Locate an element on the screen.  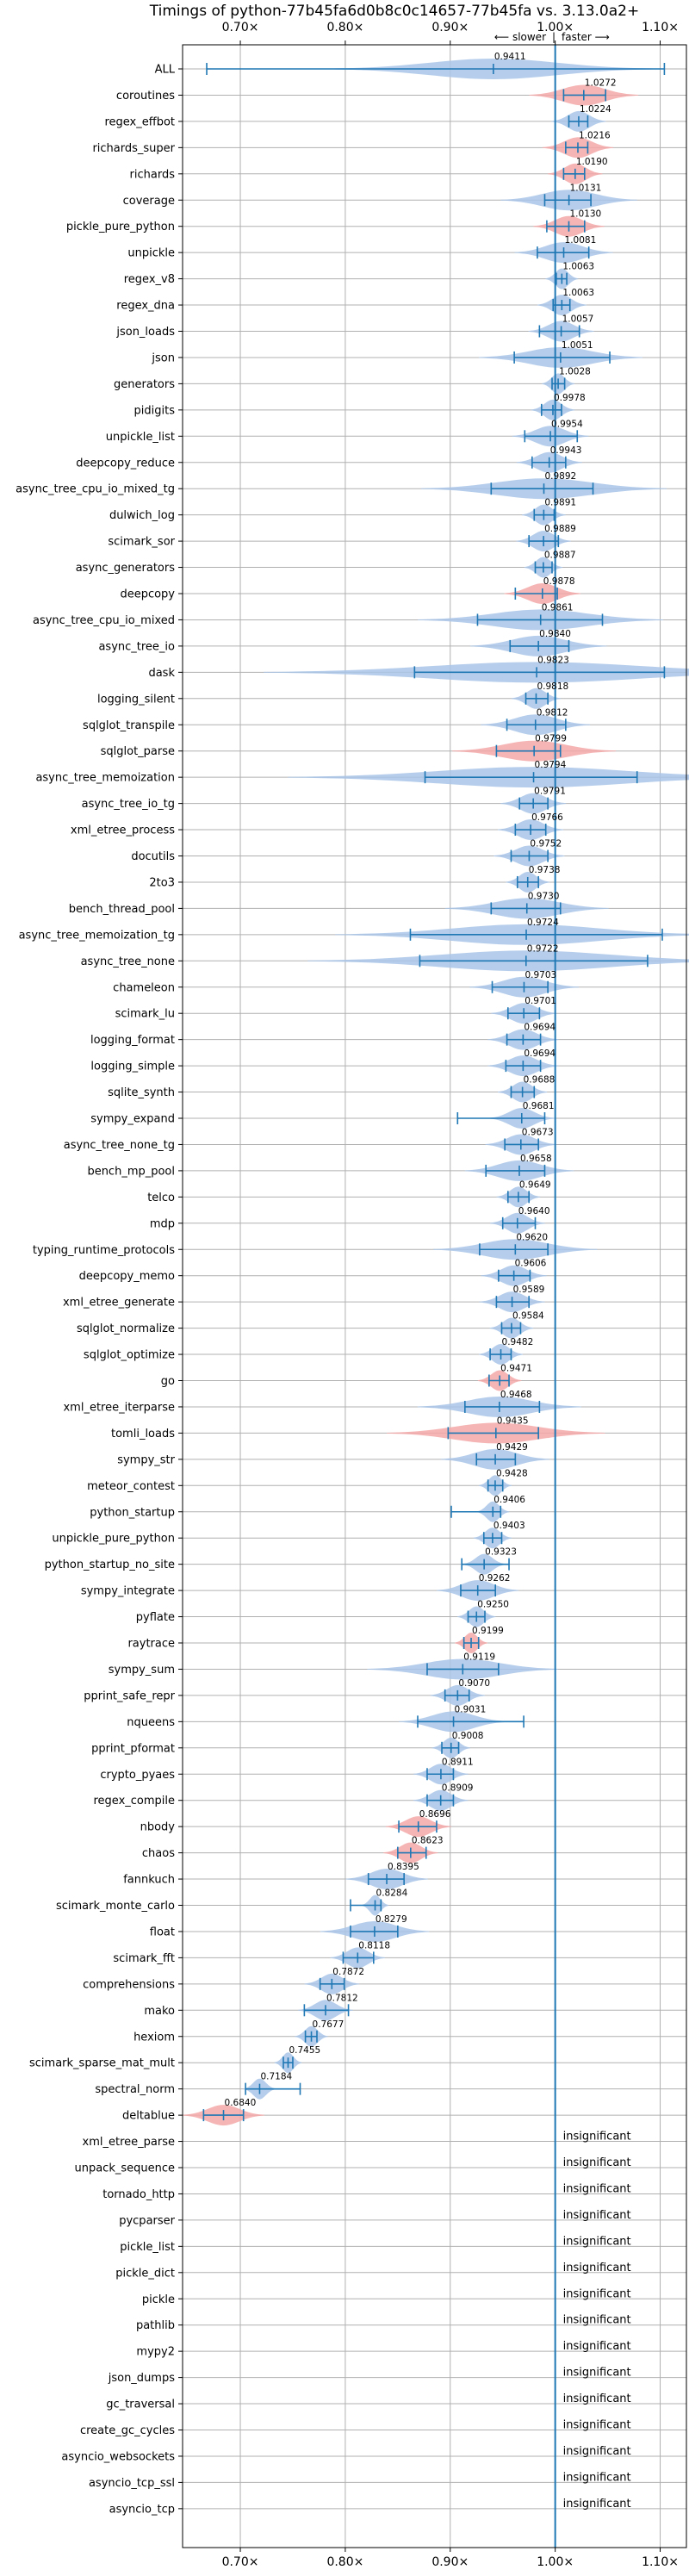
benchmark-violin-hexiom is located at coordinates (311, 2036).